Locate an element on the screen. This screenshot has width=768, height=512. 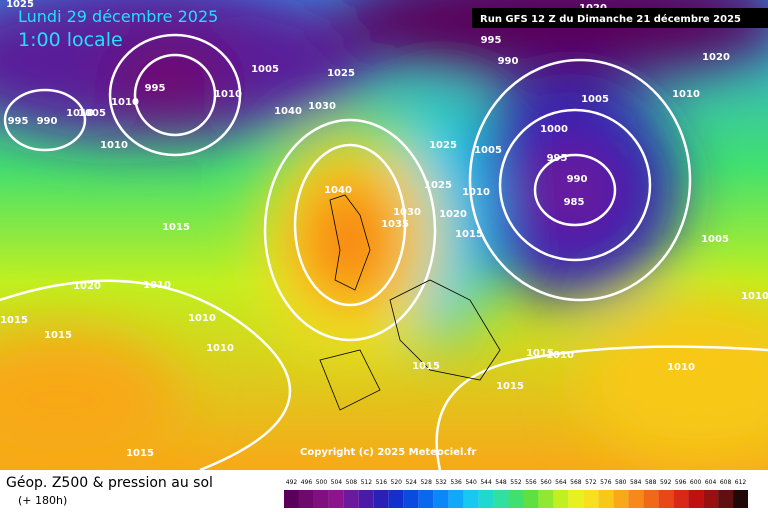
isobar-label: 1035 is located at coordinates (395, 224).